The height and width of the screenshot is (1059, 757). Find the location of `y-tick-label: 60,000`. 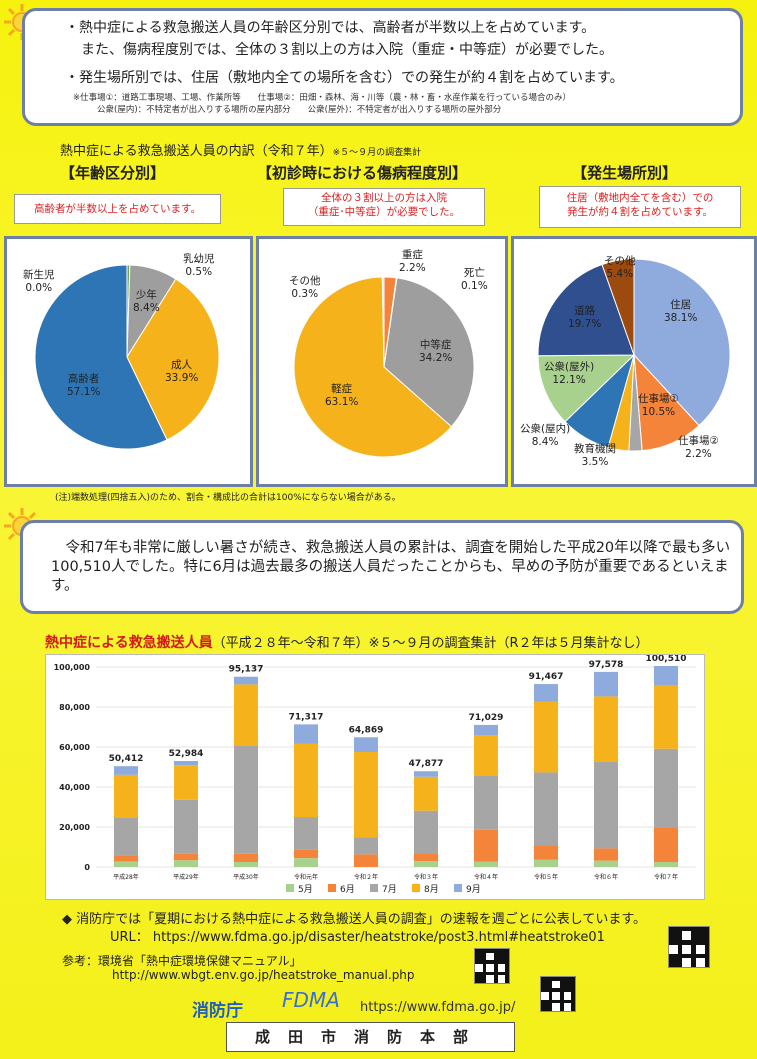

y-tick-label: 60,000 is located at coordinates (74, 747).